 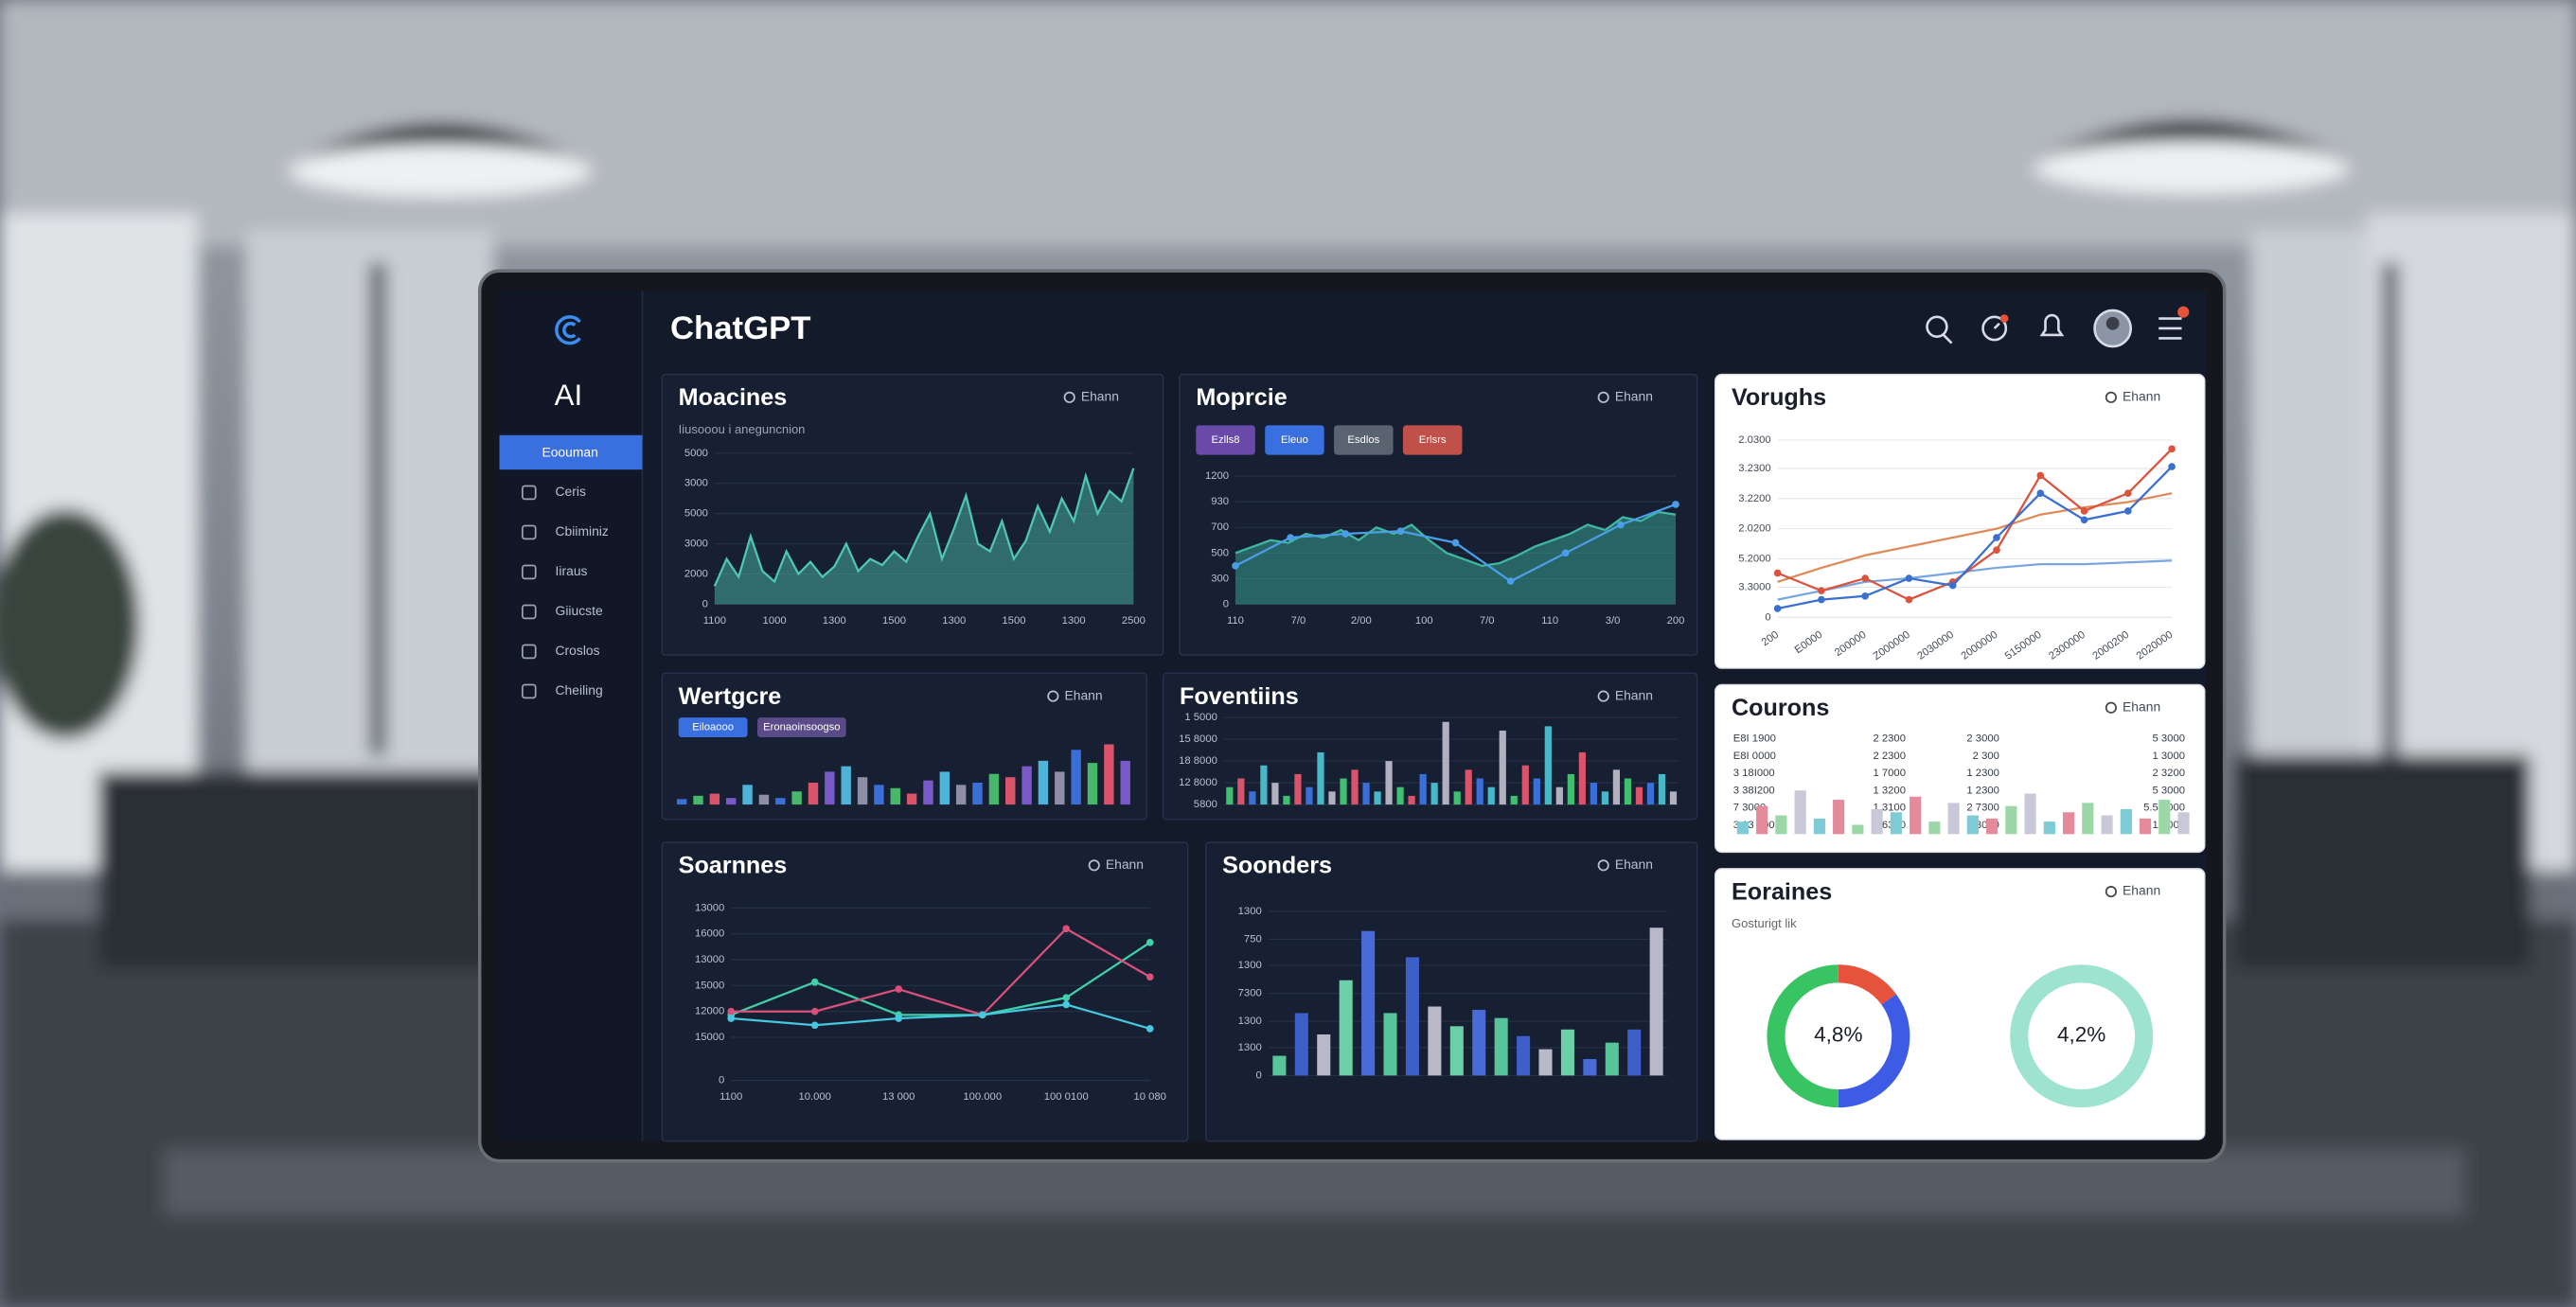 I want to click on x-tick-label: 10 080, so click(x=1149, y=1097).